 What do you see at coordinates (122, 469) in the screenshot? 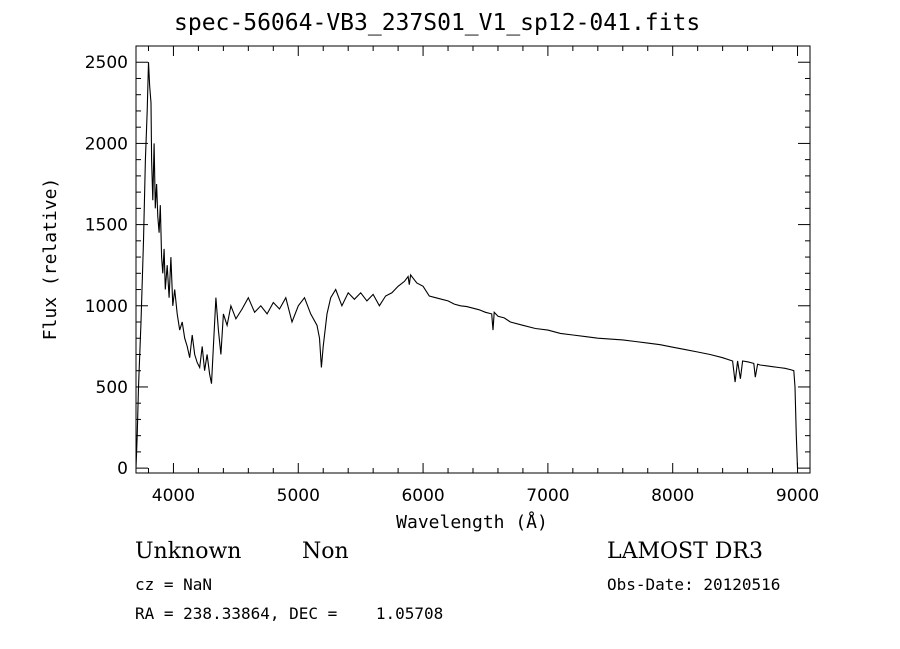
I see `y-tick-label: 0` at bounding box center [122, 469].